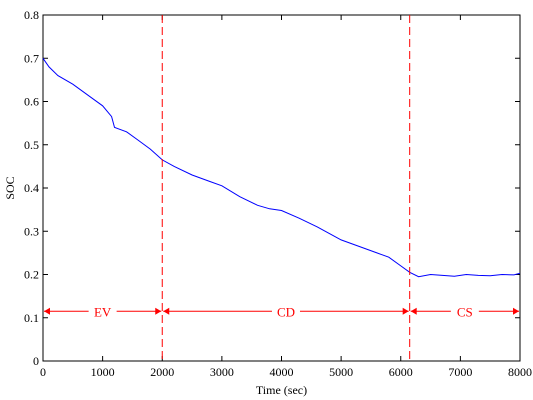 This screenshot has height=400, width=533. What do you see at coordinates (31, 231) in the screenshot?
I see `y-tick-label: 0.3` at bounding box center [31, 231].